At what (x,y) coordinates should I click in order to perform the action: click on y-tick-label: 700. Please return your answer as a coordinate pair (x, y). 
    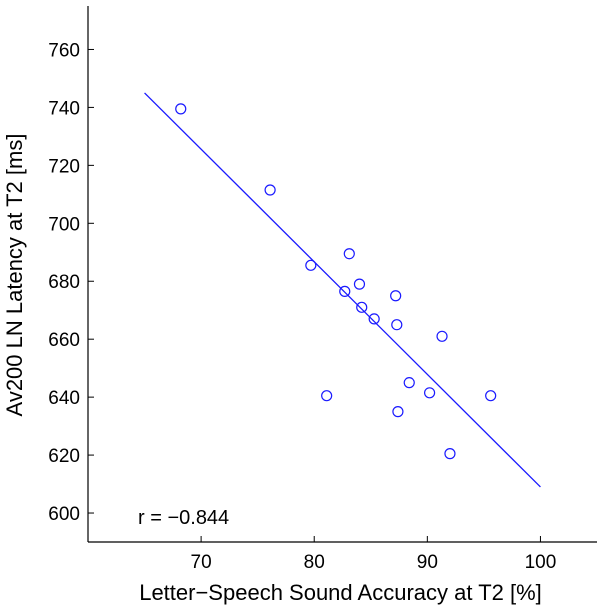
    Looking at the image, I should click on (64, 224).